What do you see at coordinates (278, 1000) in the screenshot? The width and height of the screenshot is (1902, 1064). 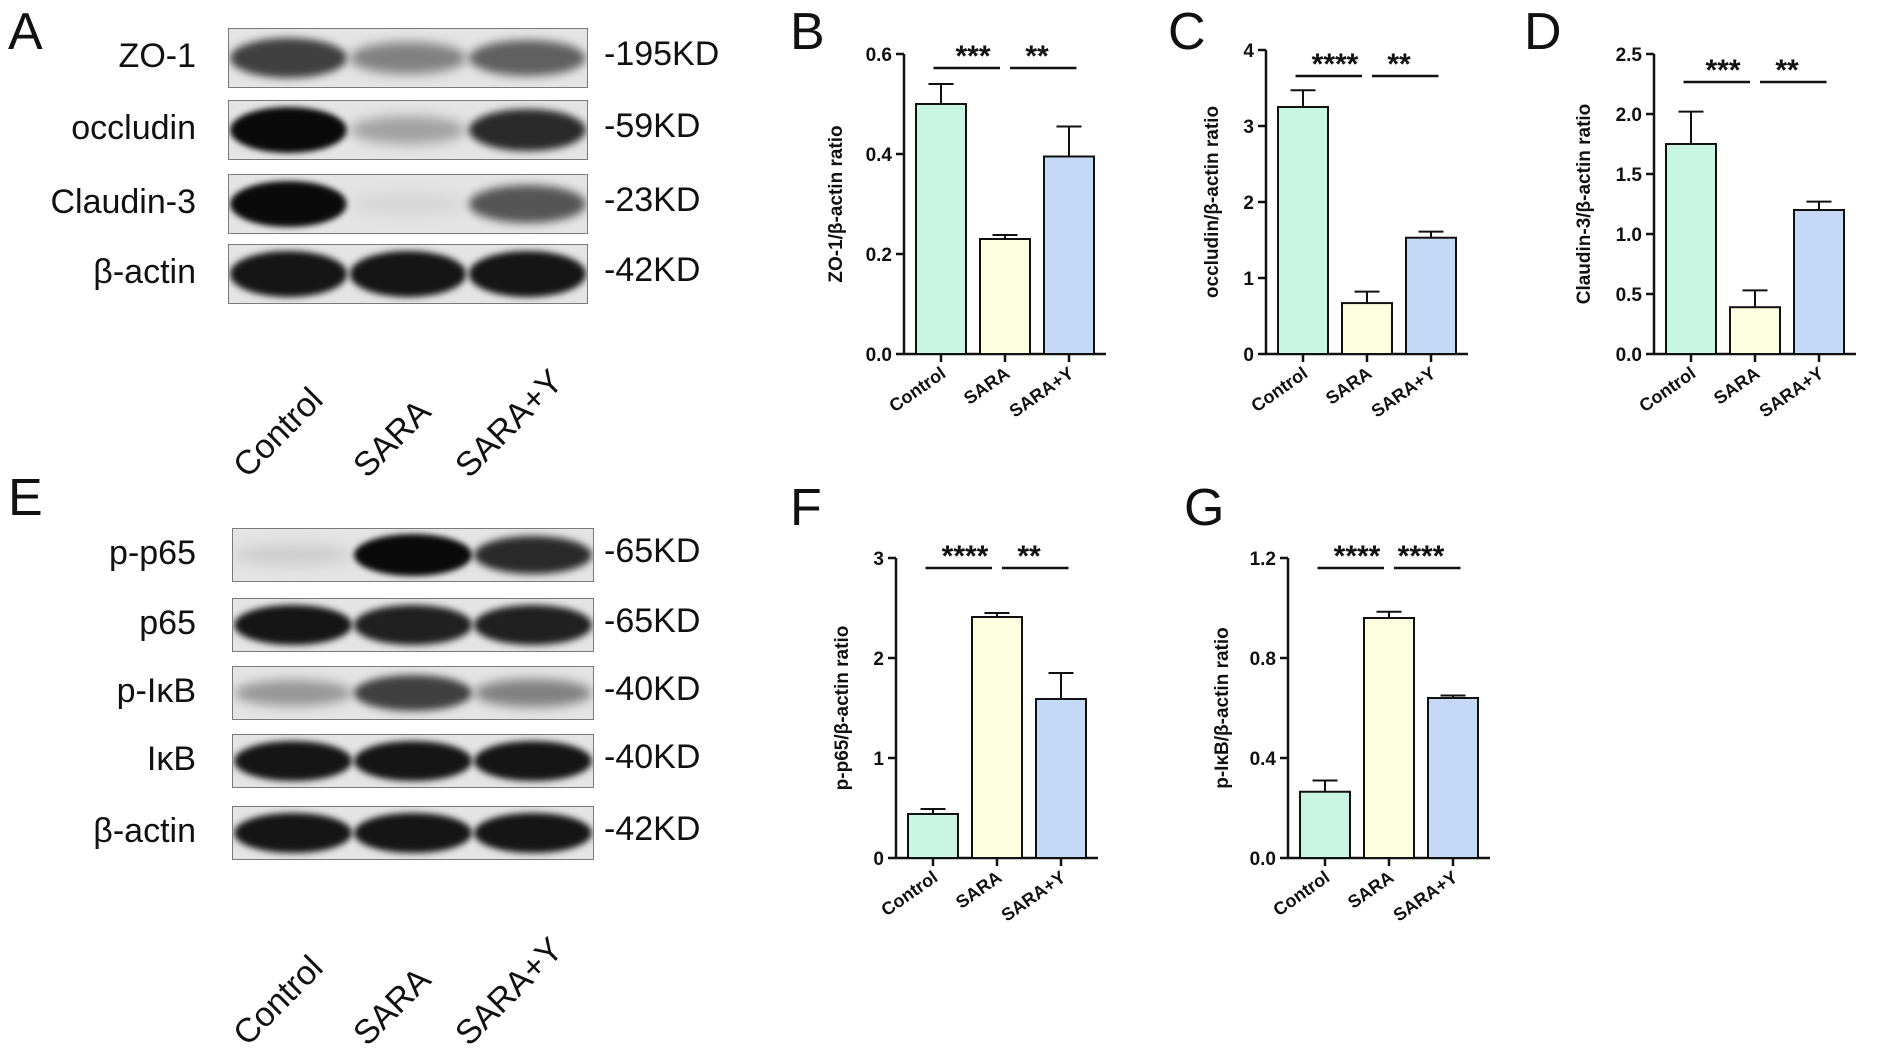 I see `lane-label-control: Control` at bounding box center [278, 1000].